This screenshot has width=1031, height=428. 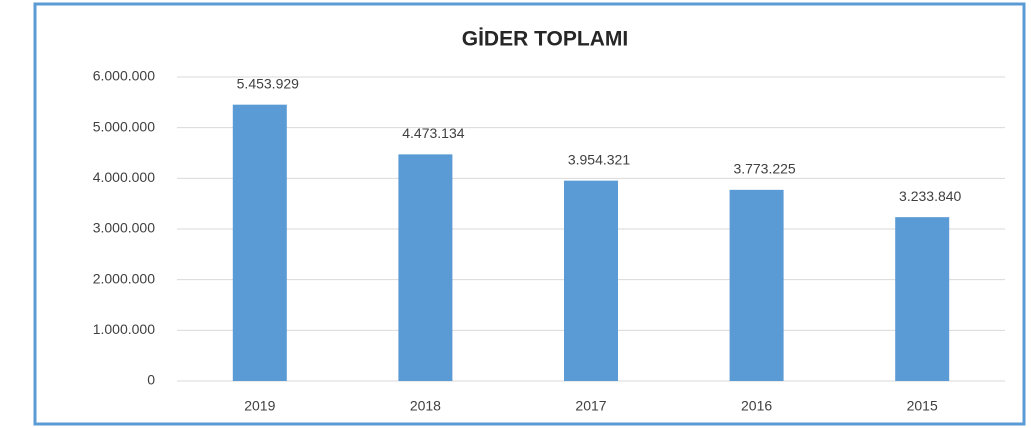 What do you see at coordinates (590, 406) in the screenshot?
I see `x-tick-label: 2017` at bounding box center [590, 406].